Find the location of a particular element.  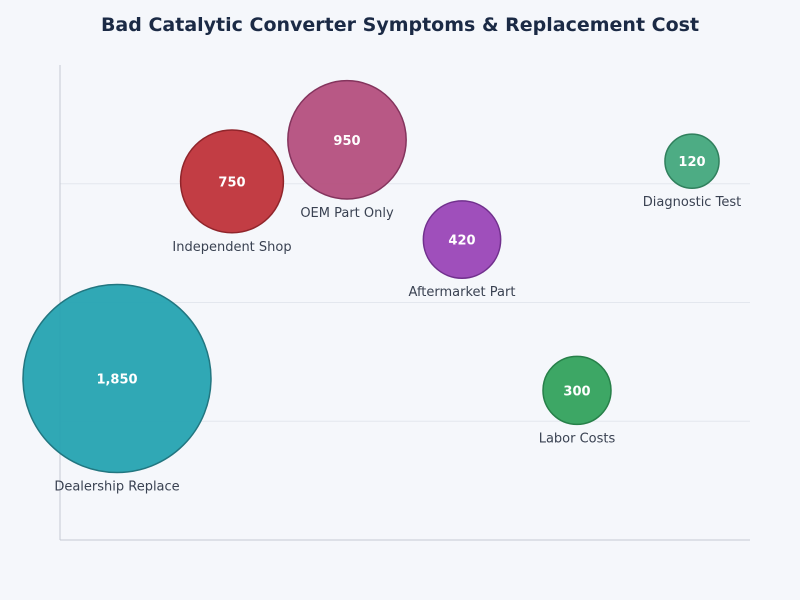

bubble-category-label: Labor Costs is located at coordinates (577, 438).